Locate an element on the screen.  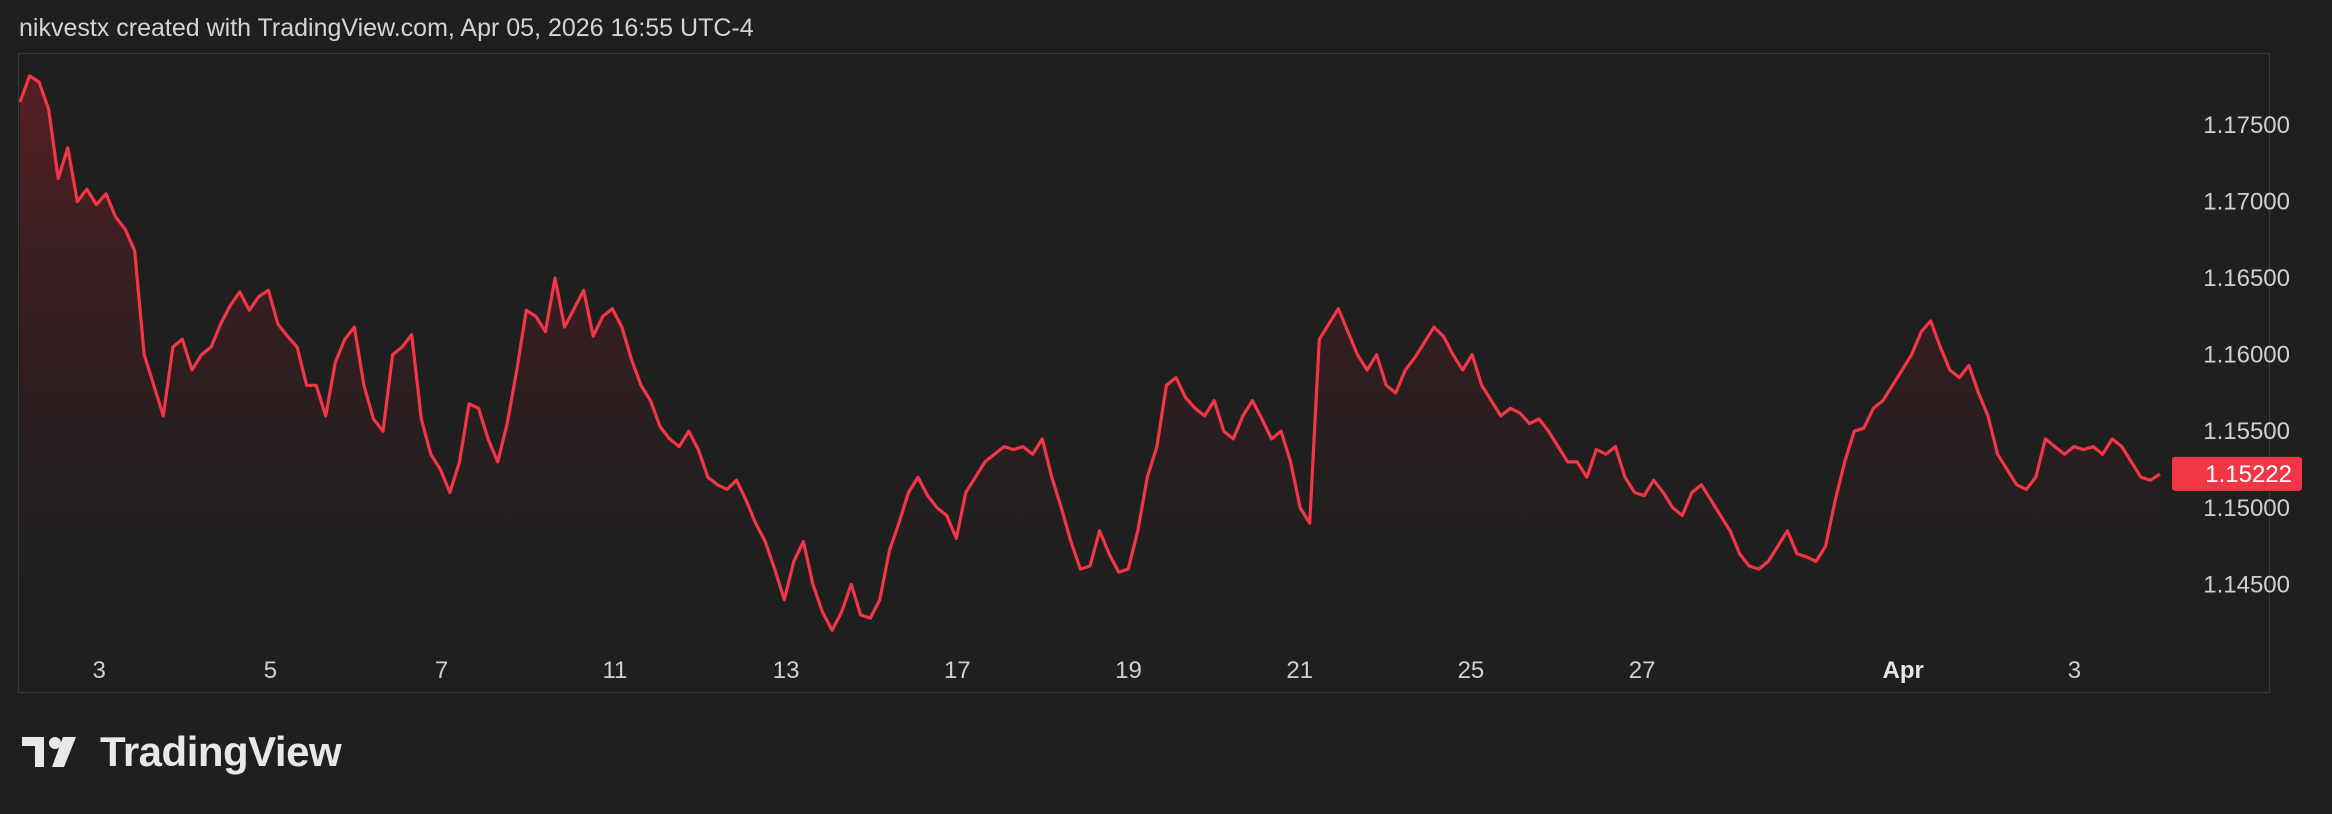
x-tick-label: Apr is located at coordinates (1903, 670).